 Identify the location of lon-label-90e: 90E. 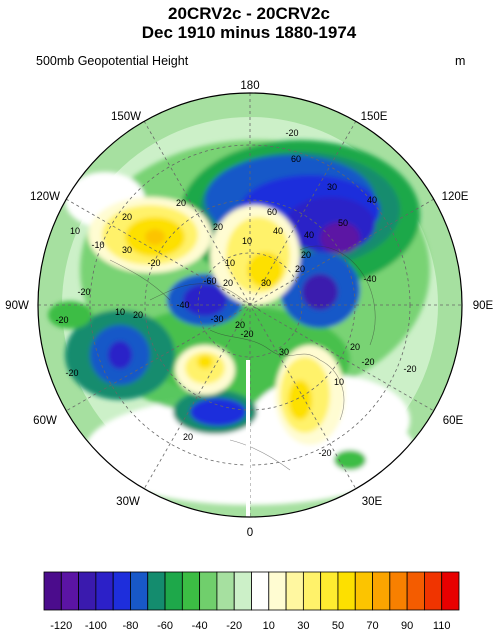
(483, 306).